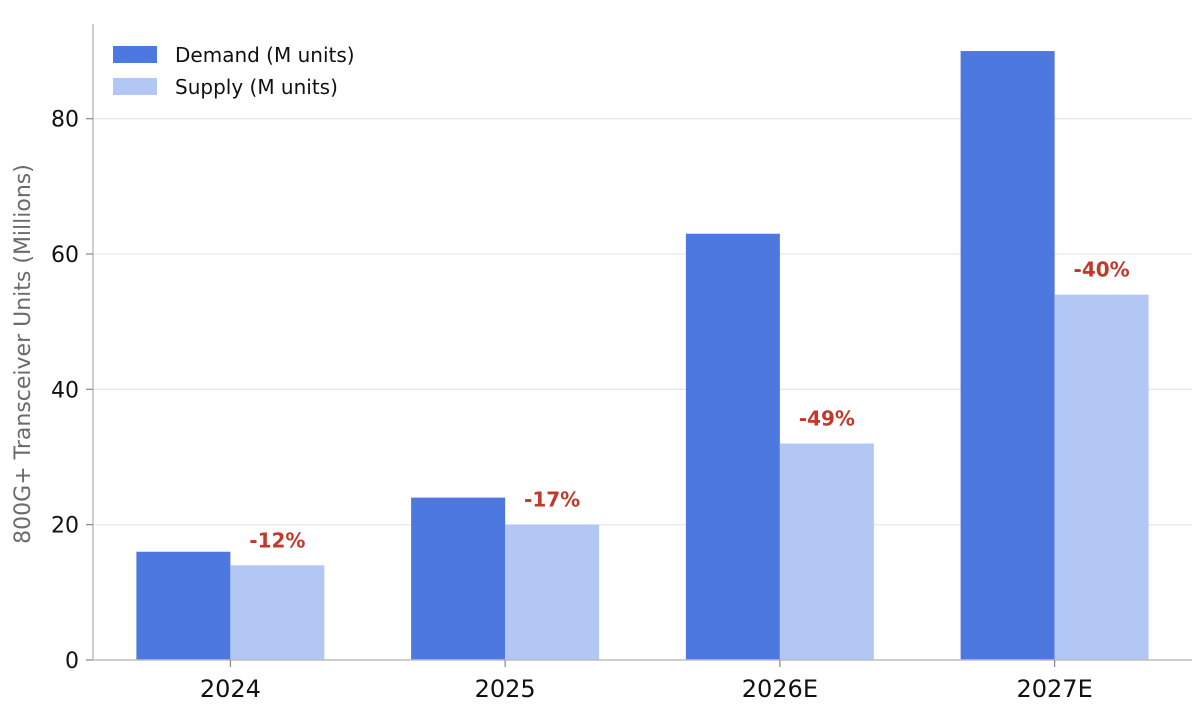 The image size is (1200, 707). Describe the element at coordinates (234, 71) in the screenshot. I see `legend: Demand (M units) Supply (M units)` at that location.